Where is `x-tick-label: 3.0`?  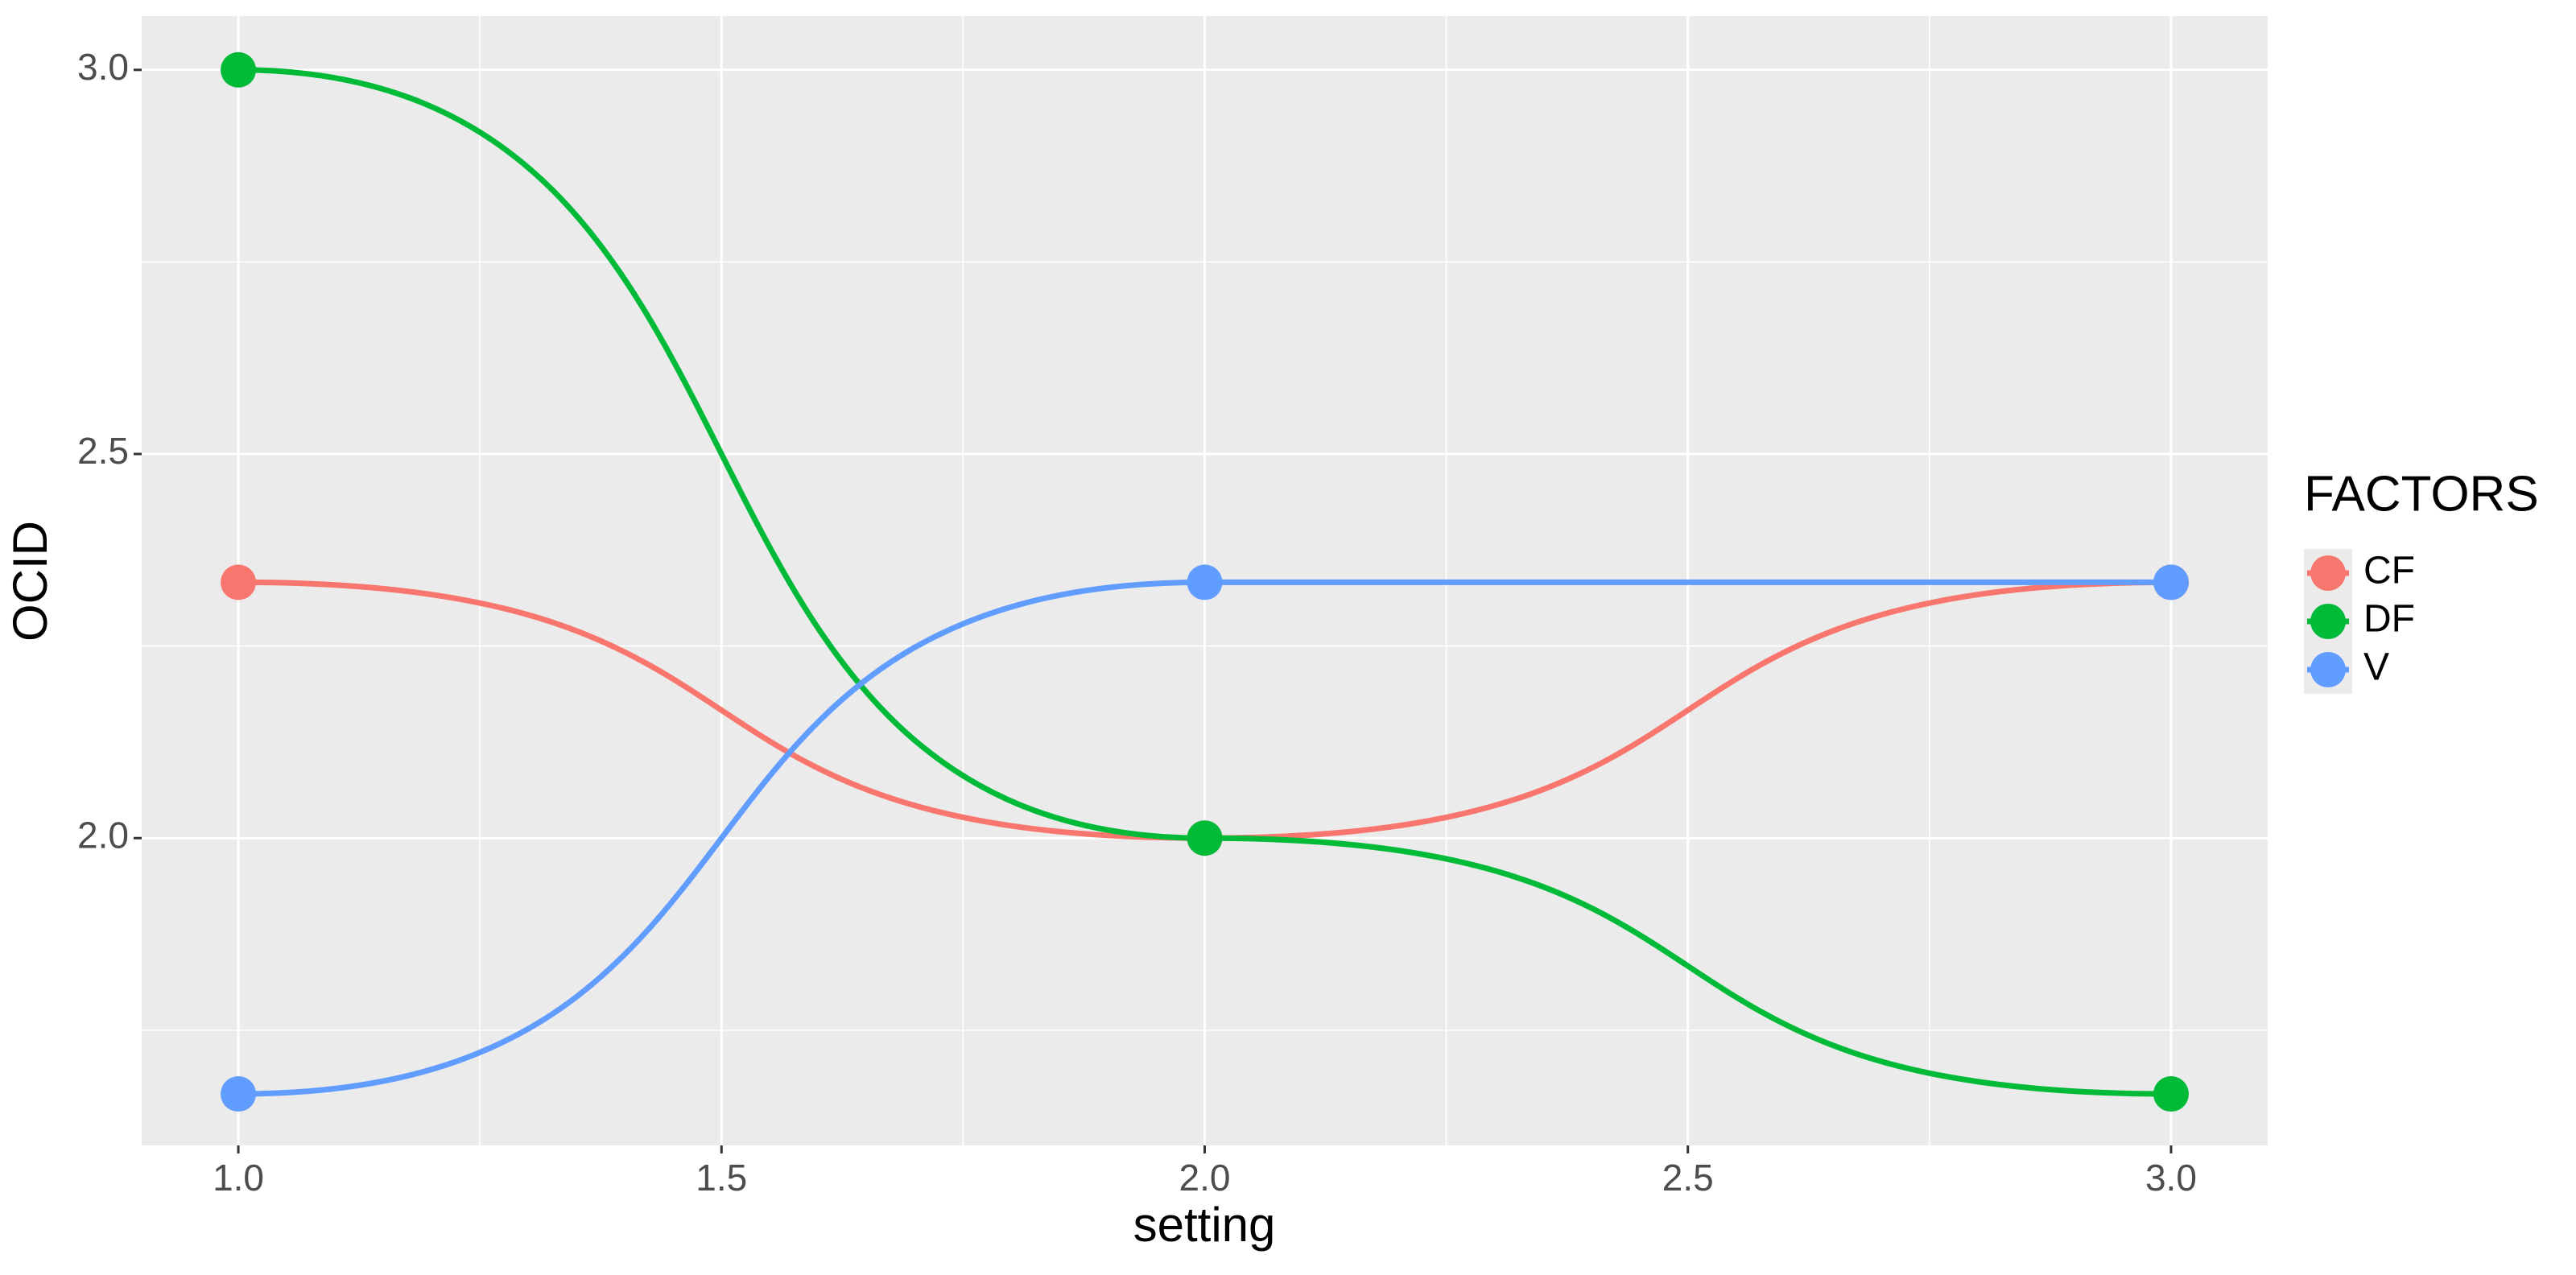
x-tick-label: 3.0 is located at coordinates (2171, 1178).